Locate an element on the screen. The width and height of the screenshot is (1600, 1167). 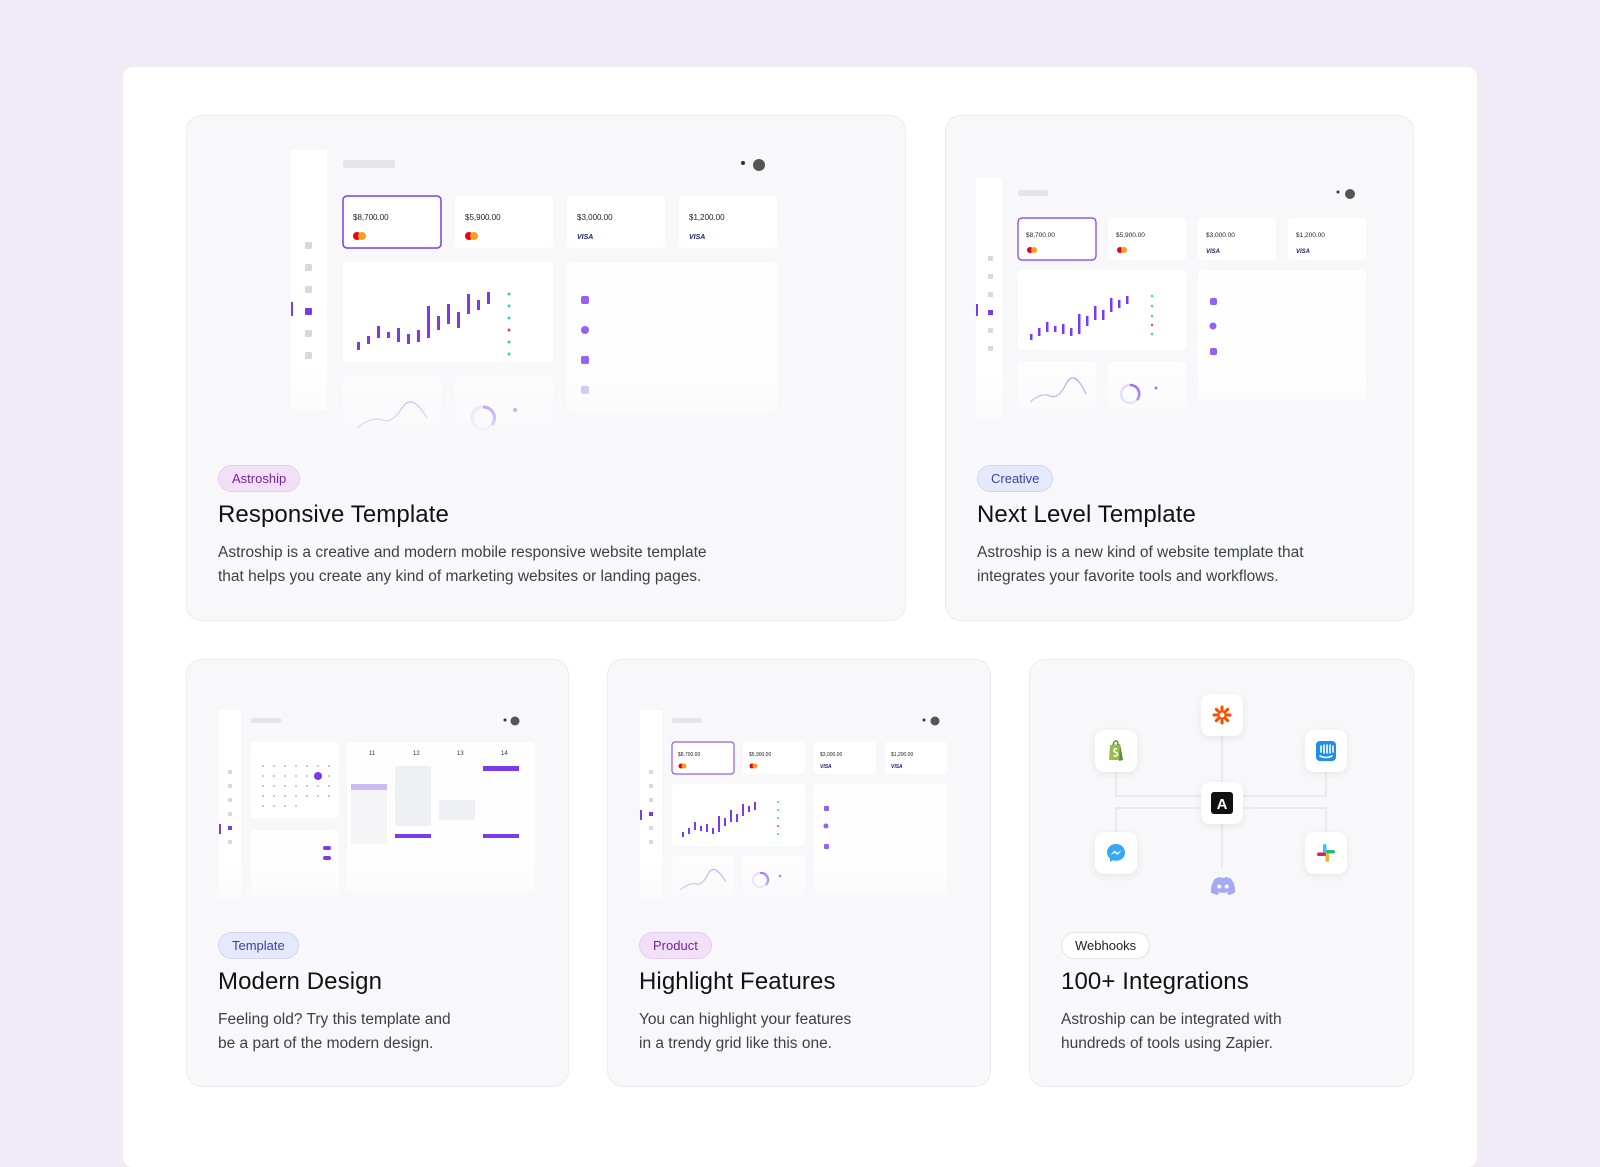
desc-line-1: You can highlight your features is located at coordinates (745, 1019).